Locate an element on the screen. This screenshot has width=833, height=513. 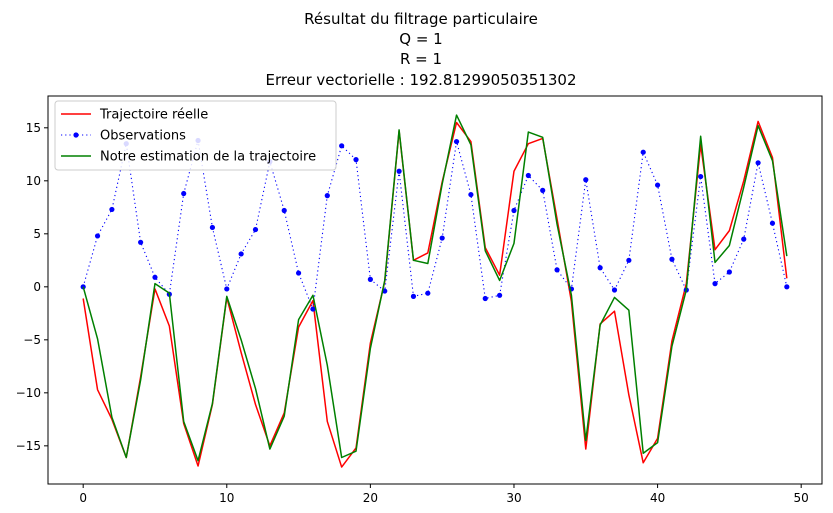
legend-label-1: Observations is located at coordinates (143, 136).